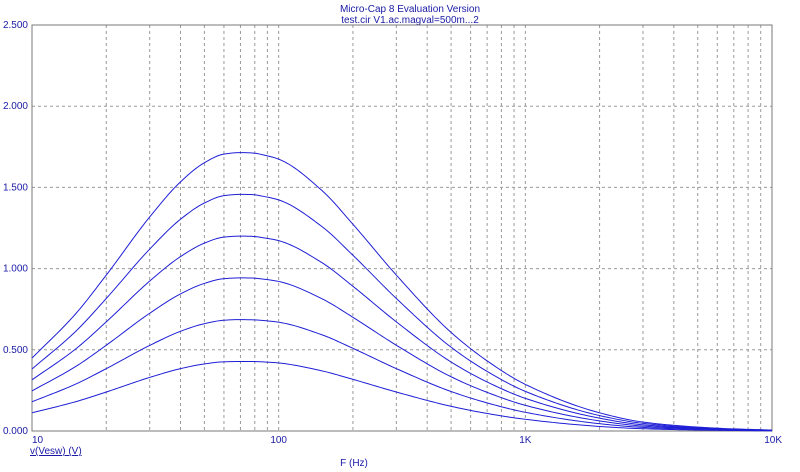 The height and width of the screenshot is (472, 800). I want to click on y-tick-label: 2.000, so click(15, 106).